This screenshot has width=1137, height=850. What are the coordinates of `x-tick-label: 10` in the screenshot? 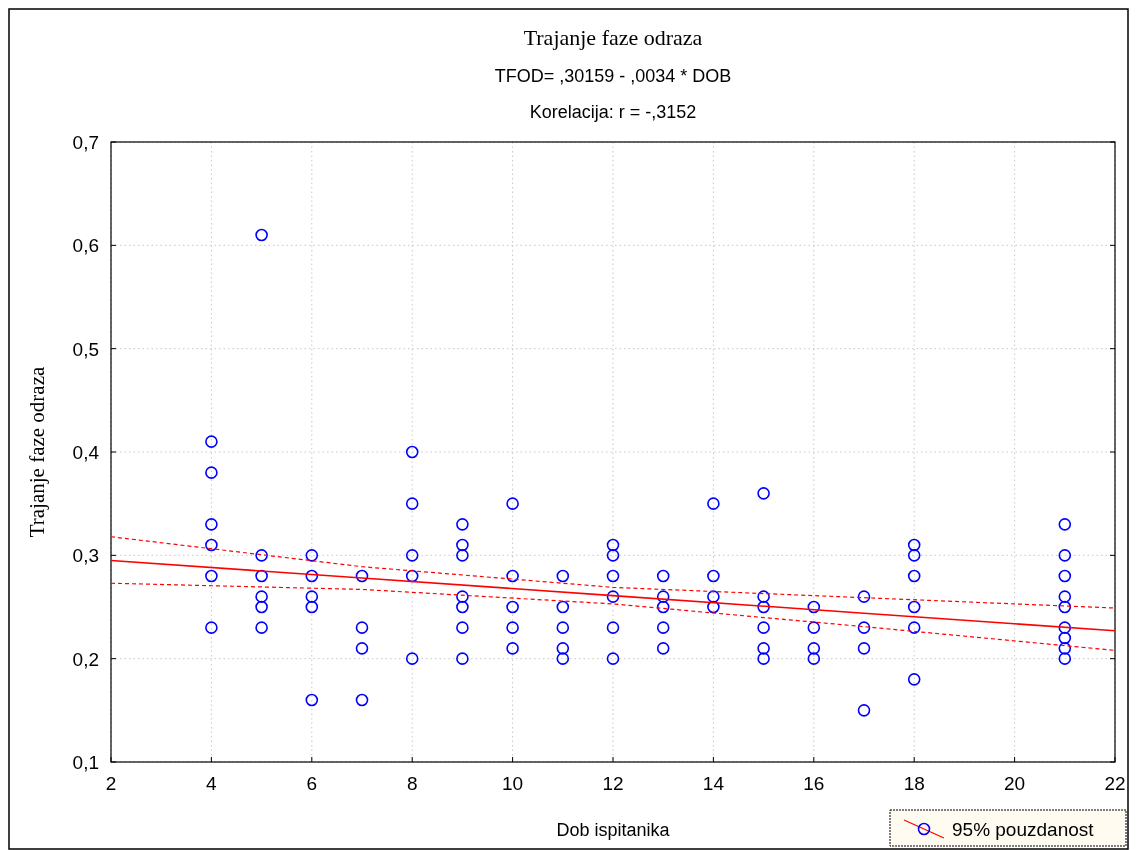 It's located at (513, 783).